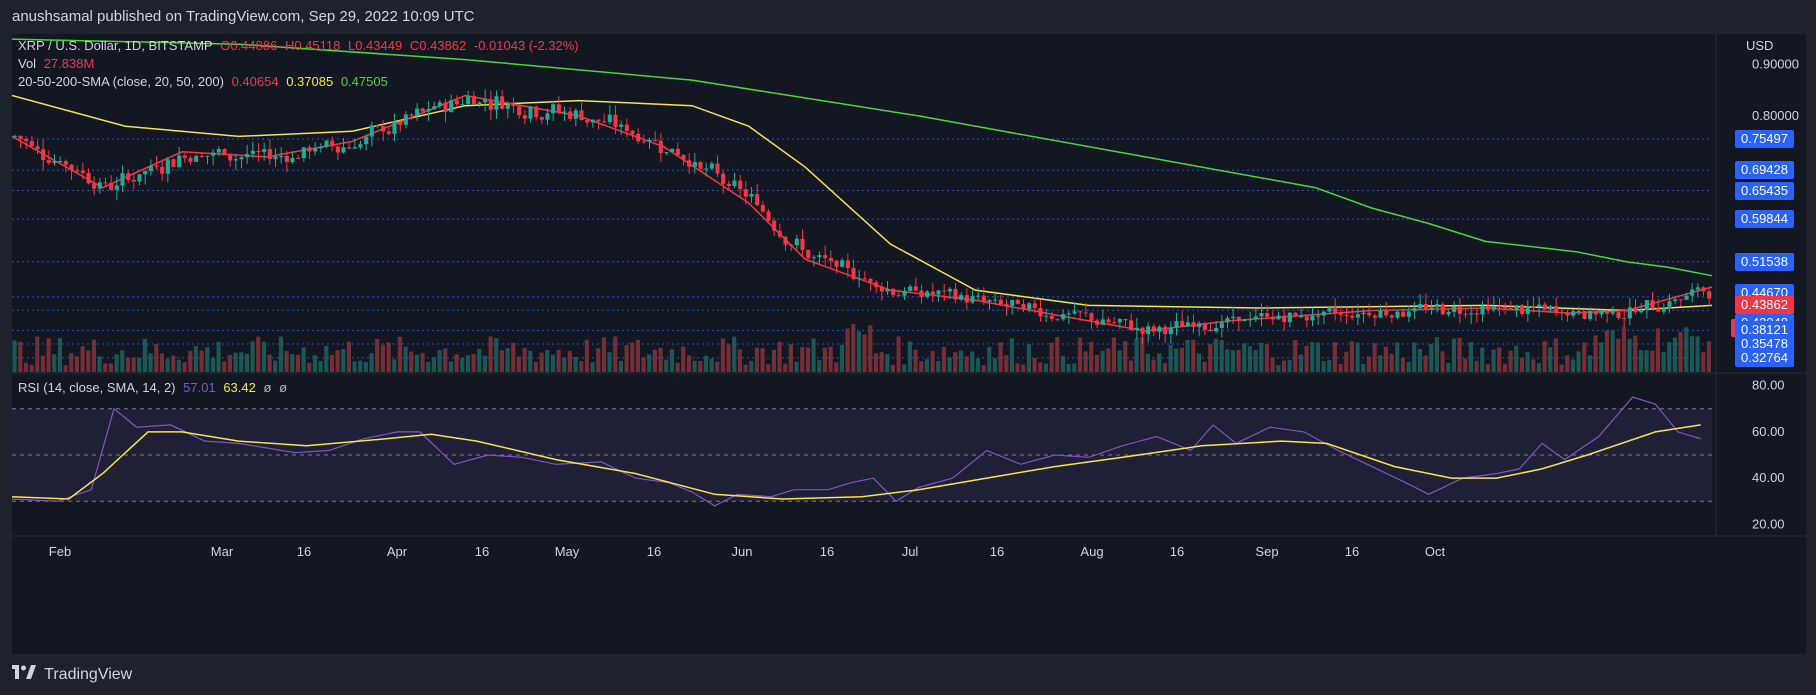  Describe the element at coordinates (397, 551) in the screenshot. I see `time-axis-label: Apr` at that location.